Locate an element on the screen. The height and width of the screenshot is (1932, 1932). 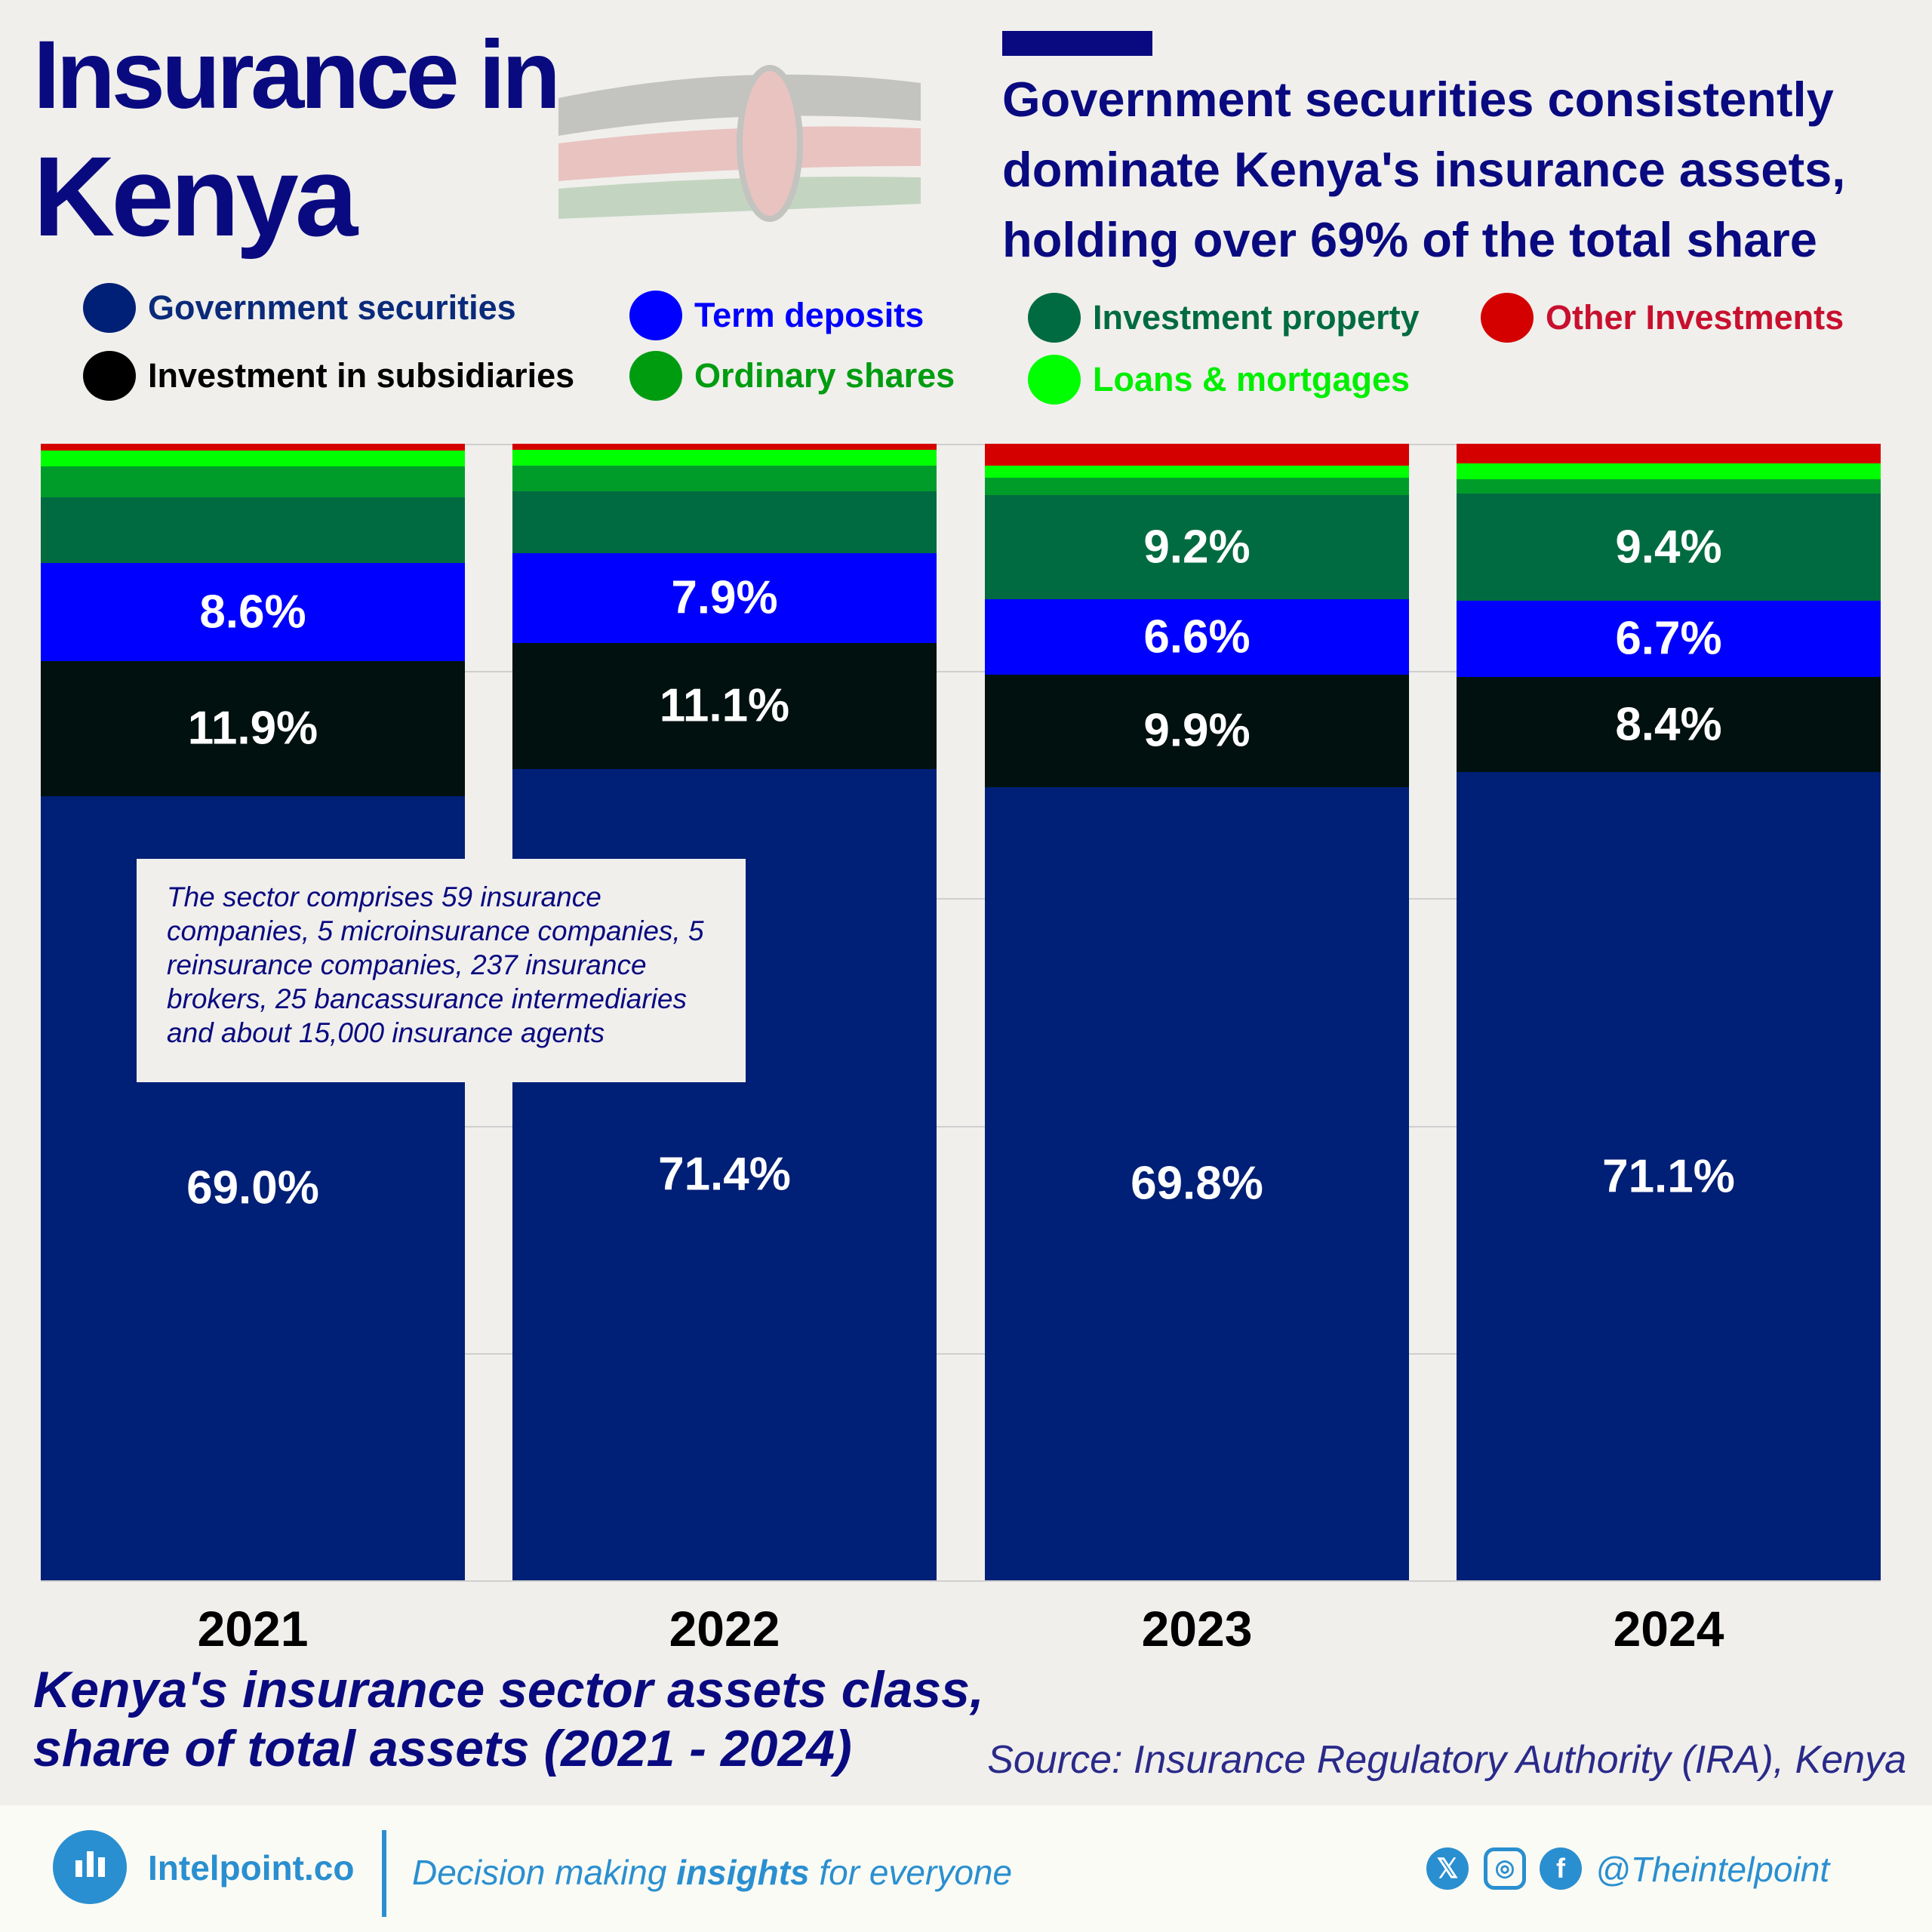
title-line-1: Insurance in is located at coordinates (297, 75).